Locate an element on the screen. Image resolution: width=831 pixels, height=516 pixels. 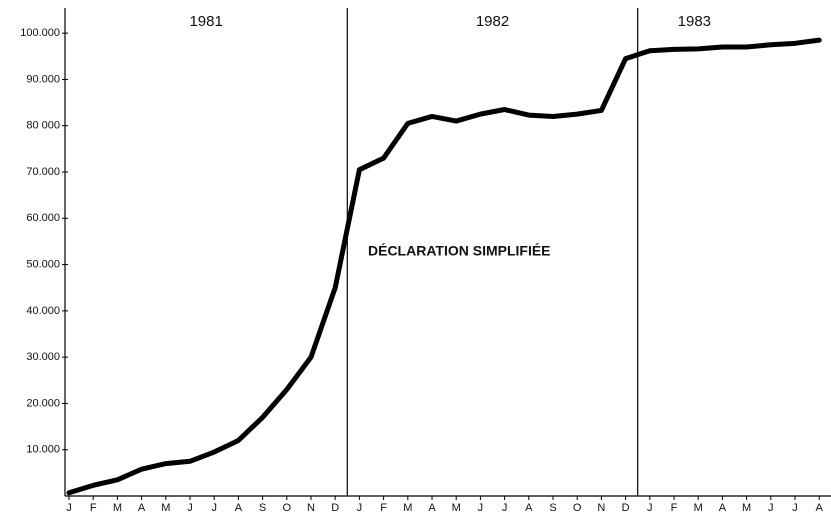
y-tick-label: 70.000 is located at coordinates (43, 172).